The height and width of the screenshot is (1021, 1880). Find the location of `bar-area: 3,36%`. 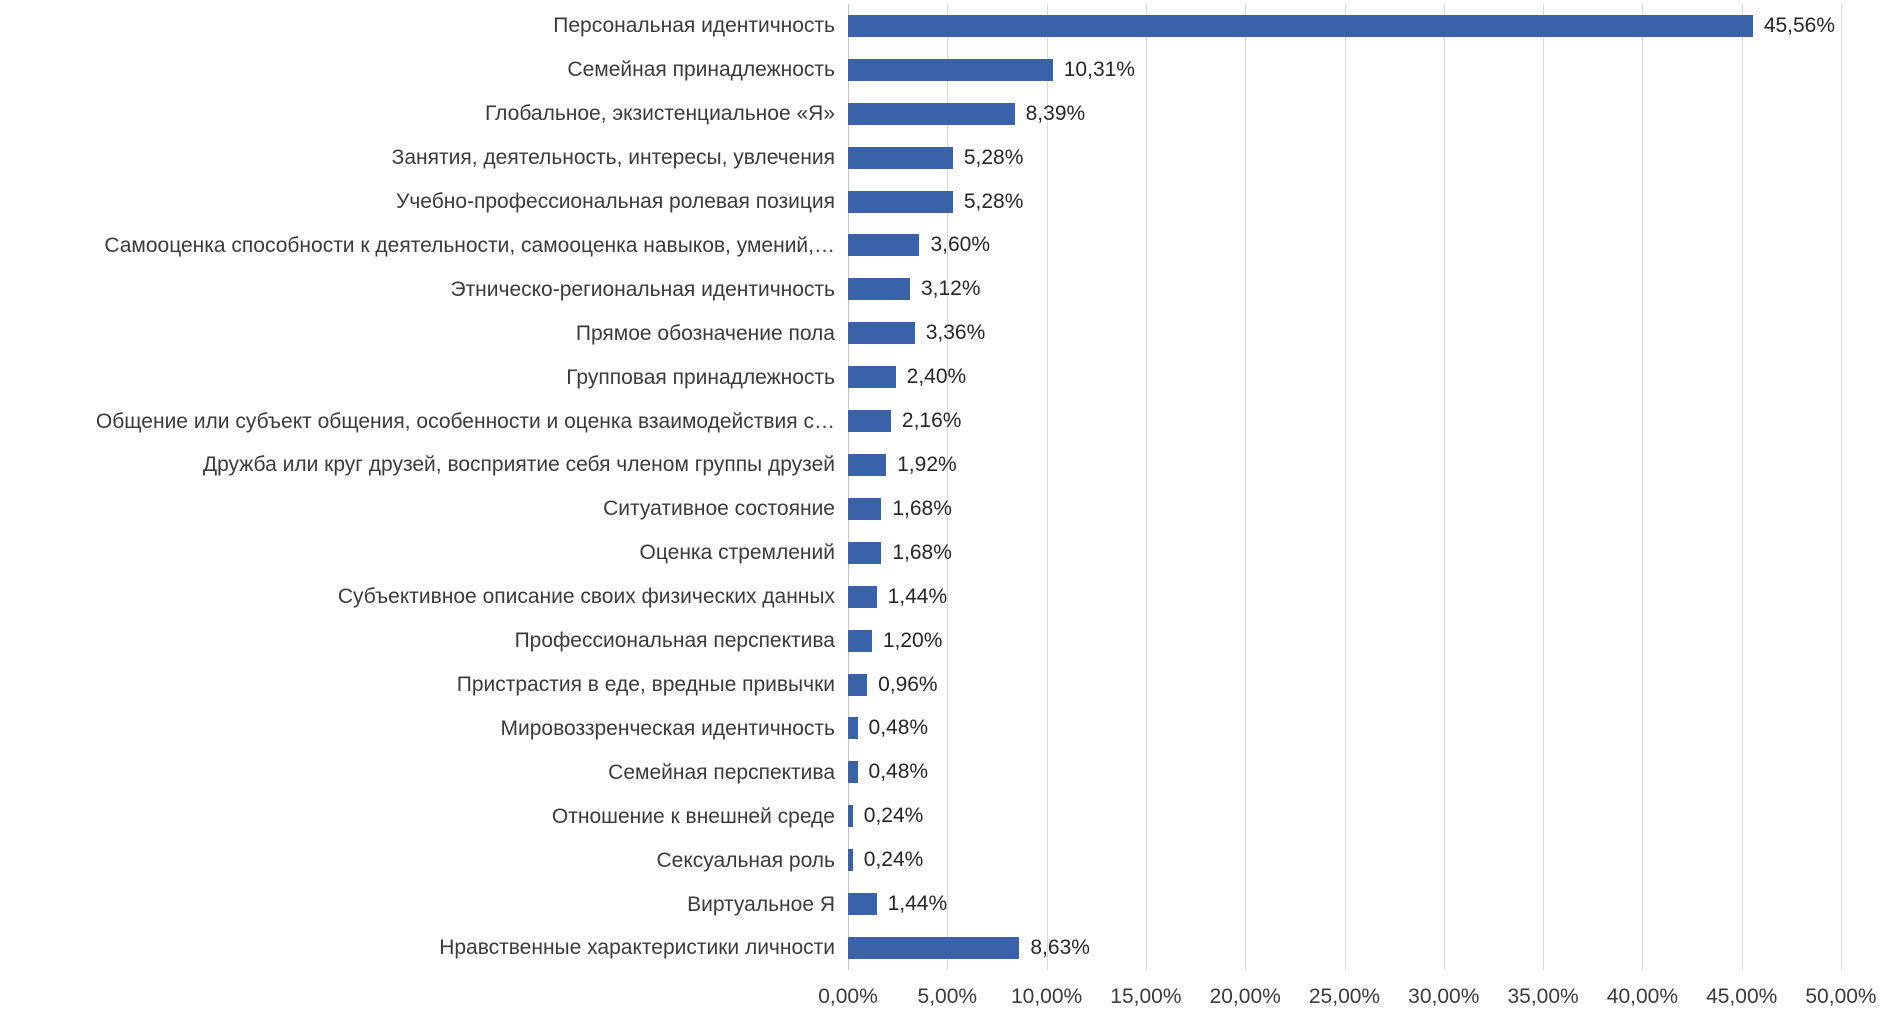

bar-area: 3,36% is located at coordinates (1344, 333).